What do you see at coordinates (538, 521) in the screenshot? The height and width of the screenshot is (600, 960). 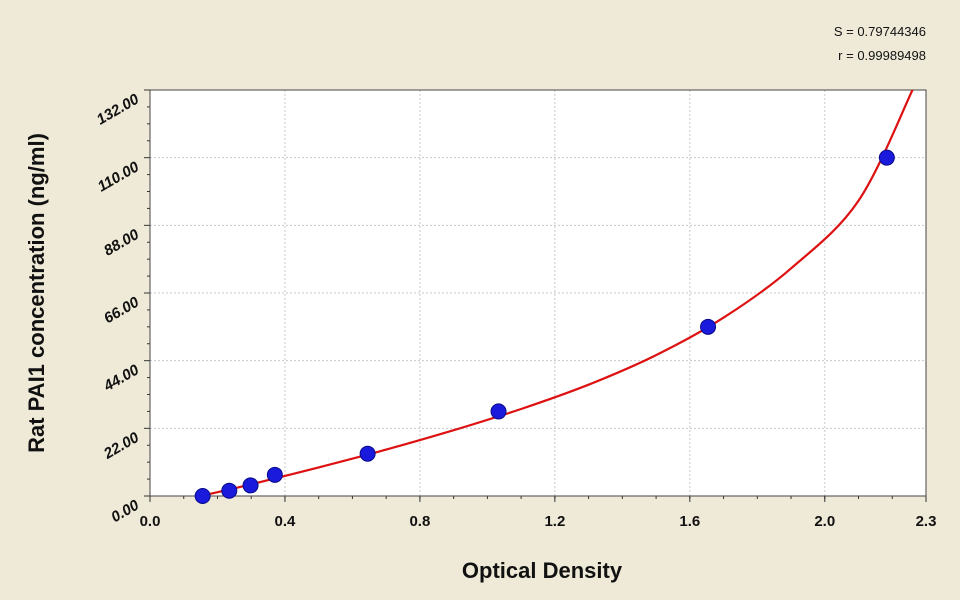 I see `x-tick-labels: 0.0 0.4 0.8 1.2 1.6 2.0 2.3` at bounding box center [538, 521].